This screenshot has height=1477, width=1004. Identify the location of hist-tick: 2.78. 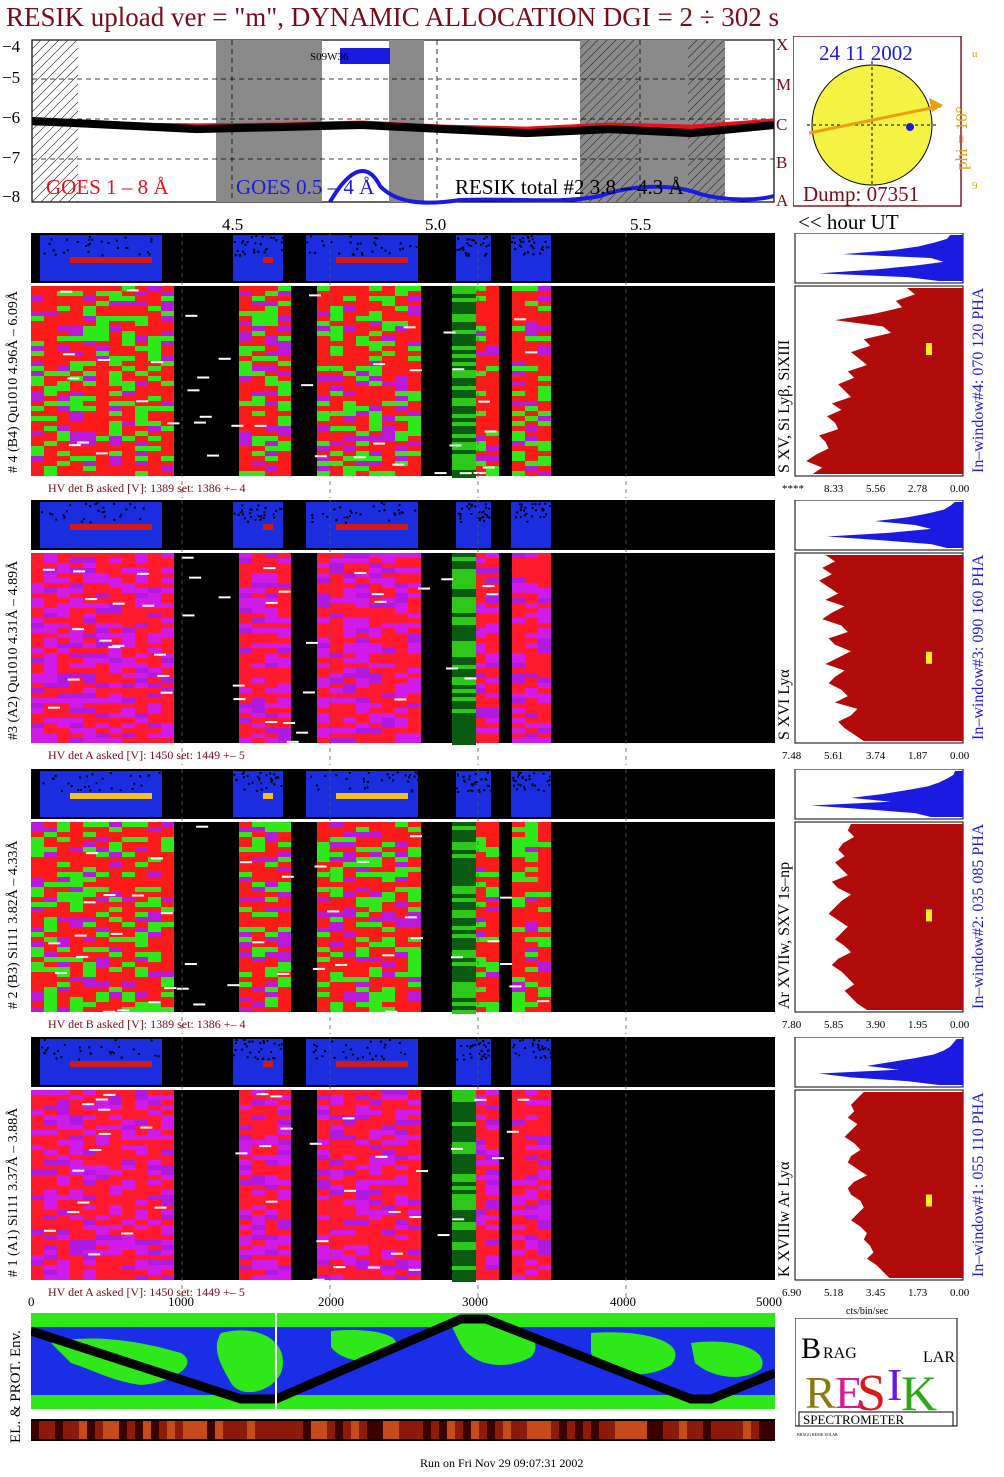
(918, 489).